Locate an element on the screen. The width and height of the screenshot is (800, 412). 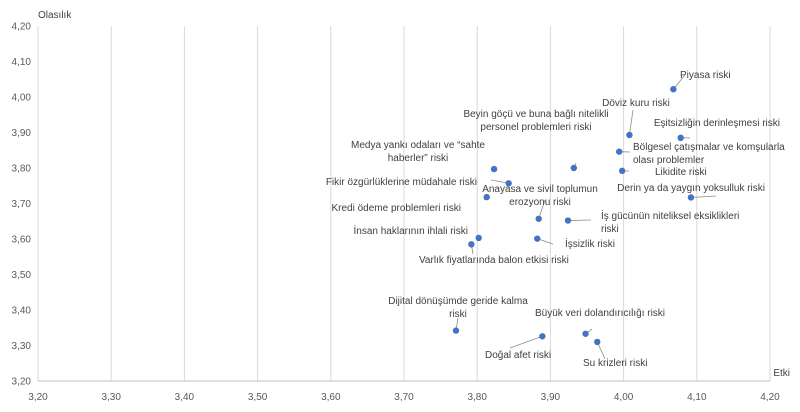
x-tick-label: 4,10 is located at coordinates (697, 397).